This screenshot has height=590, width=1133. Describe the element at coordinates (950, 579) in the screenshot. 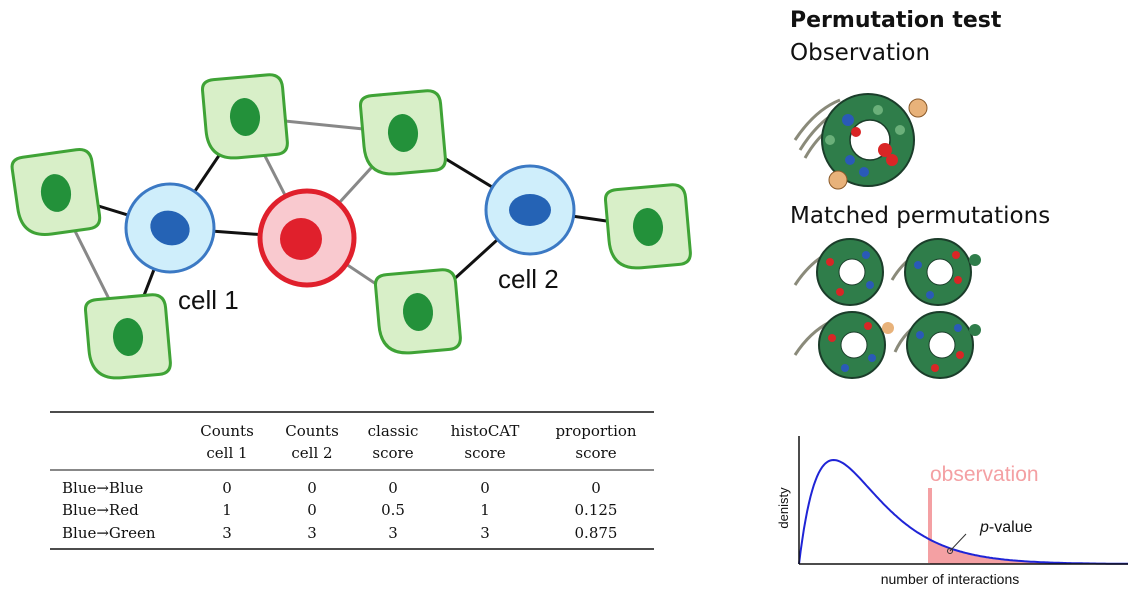

I see `x-axis-label: number of interactions` at that location.